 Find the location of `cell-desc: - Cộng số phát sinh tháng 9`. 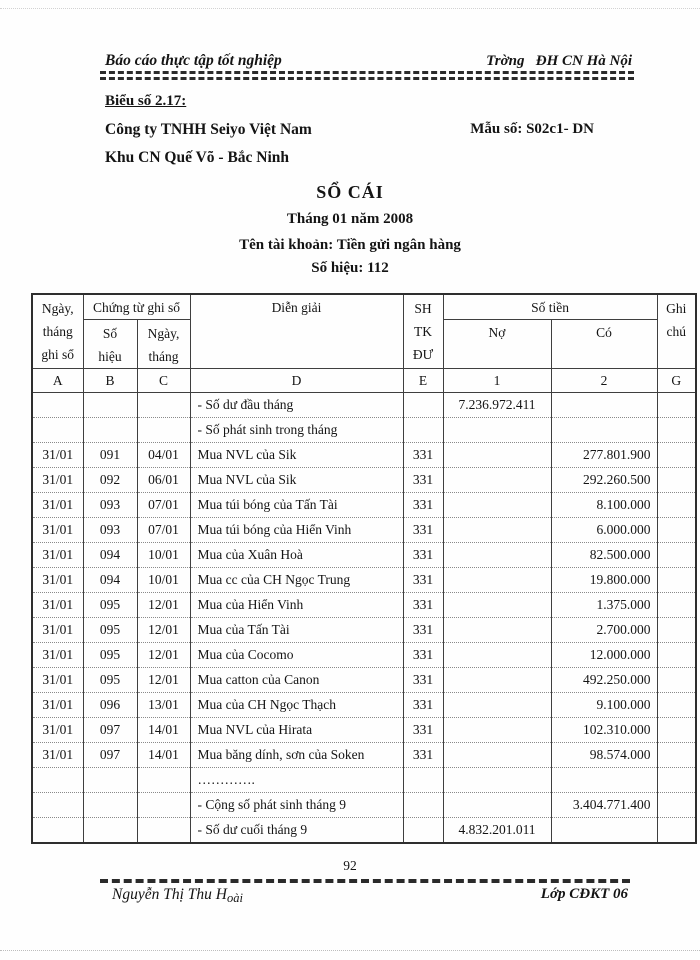

cell-desc: - Cộng số phát sinh tháng 9 is located at coordinates (296, 805).